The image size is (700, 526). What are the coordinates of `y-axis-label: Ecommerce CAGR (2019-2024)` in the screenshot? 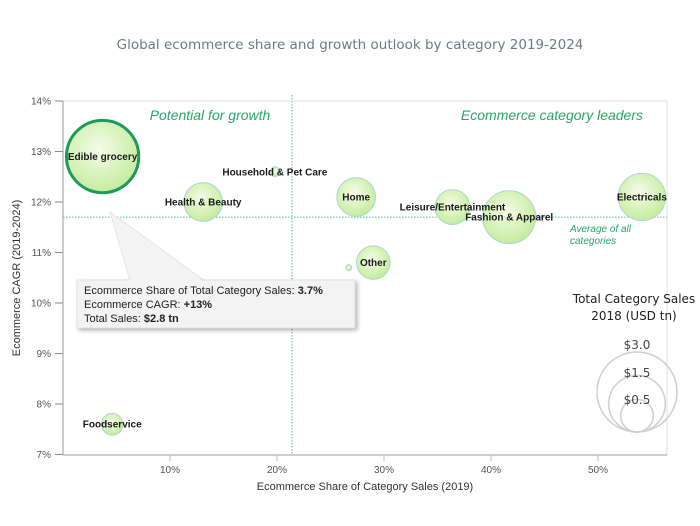 It's located at (17, 278).